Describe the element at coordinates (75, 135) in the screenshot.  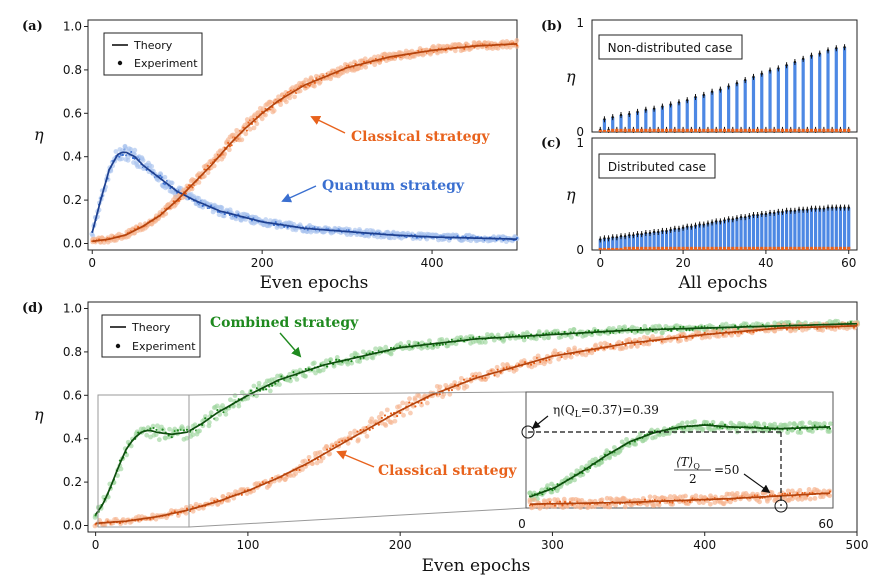
I see `panel-a-y-ticks: 0.0 0.2 0.4 0.6 0.8 1.0` at that location.